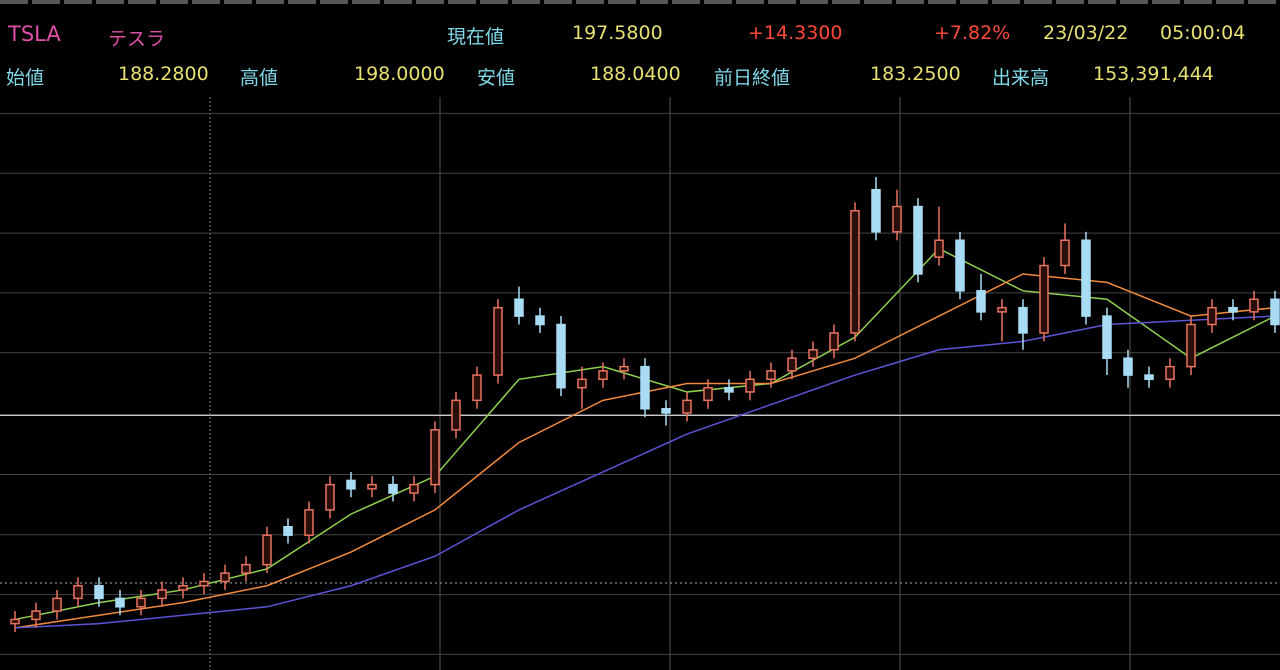 The image size is (1280, 670). I want to click on name: テスラ, so click(137, 39).